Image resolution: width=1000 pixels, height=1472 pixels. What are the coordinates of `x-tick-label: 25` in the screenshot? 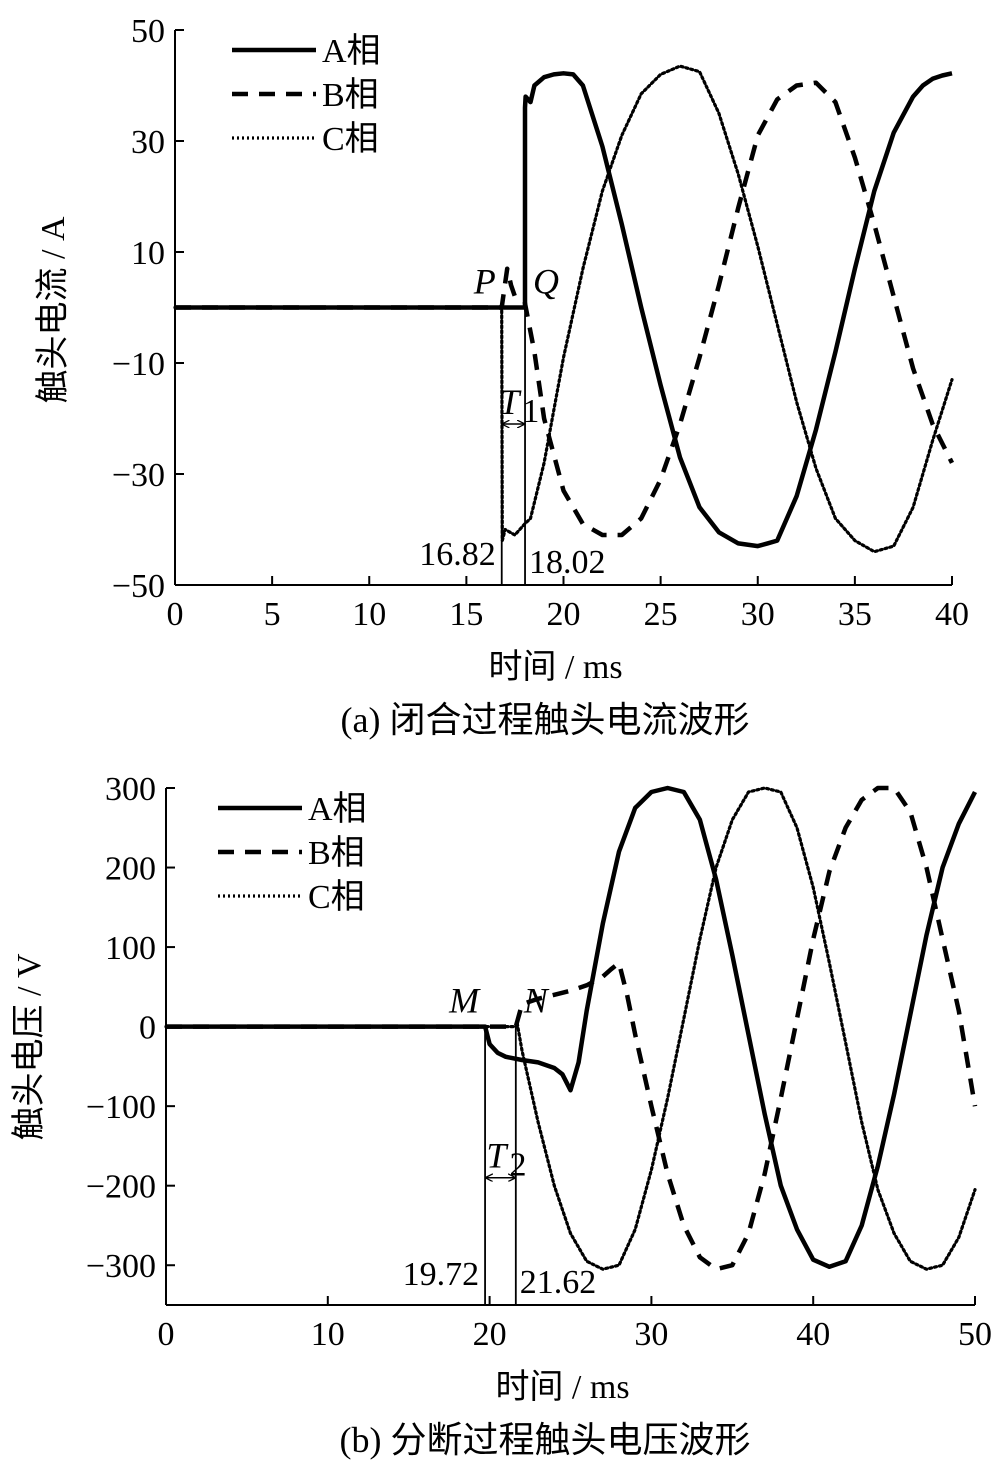 It's located at (661, 614).